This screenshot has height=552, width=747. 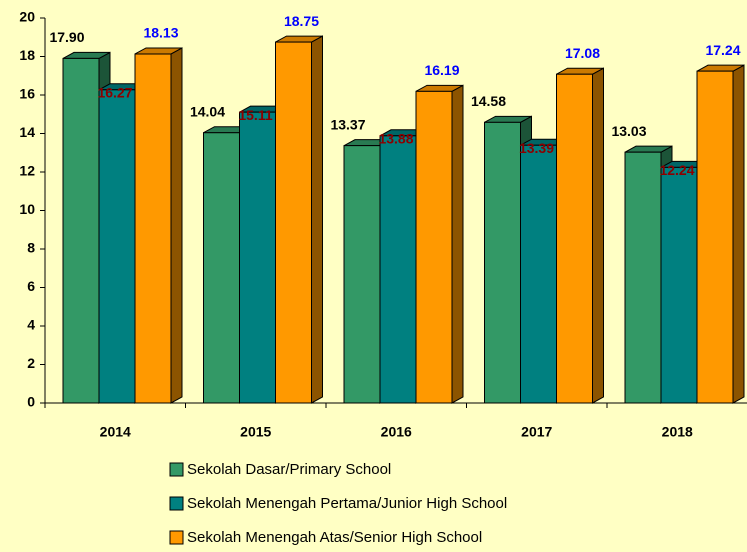 I want to click on data-label: 17.90, so click(x=66, y=37).